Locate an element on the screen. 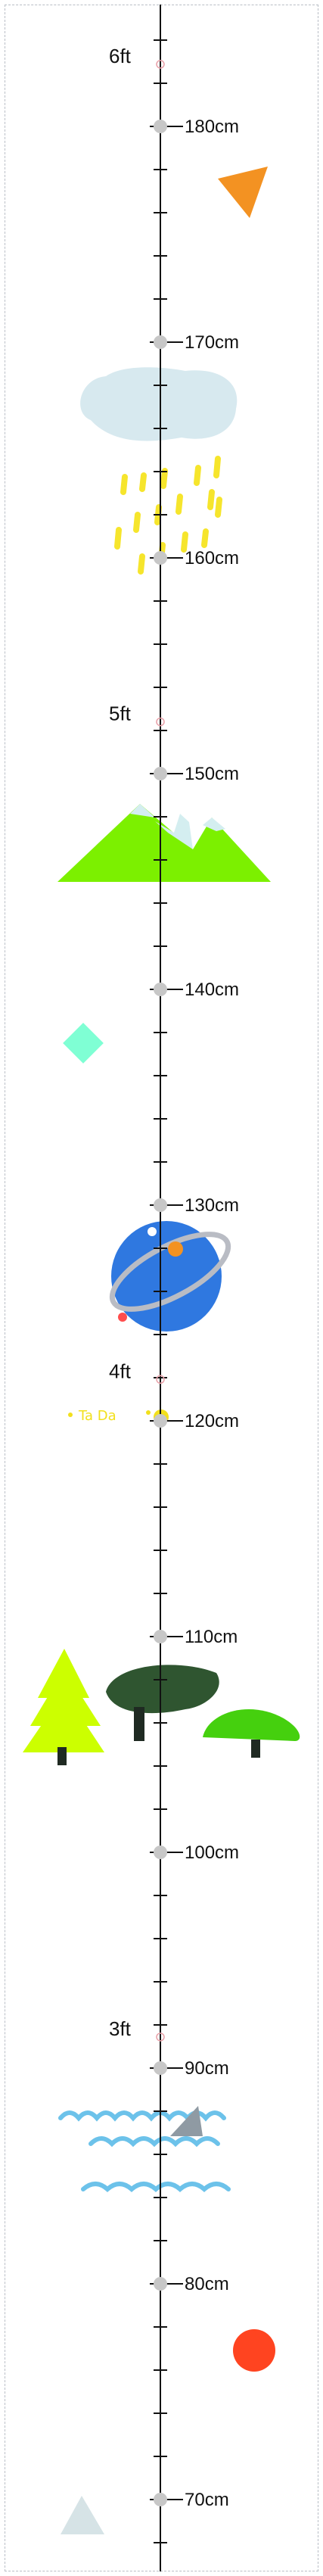 Image resolution: width=323 pixels, height=2576 pixels. ft-label: 5ft is located at coordinates (120, 713).